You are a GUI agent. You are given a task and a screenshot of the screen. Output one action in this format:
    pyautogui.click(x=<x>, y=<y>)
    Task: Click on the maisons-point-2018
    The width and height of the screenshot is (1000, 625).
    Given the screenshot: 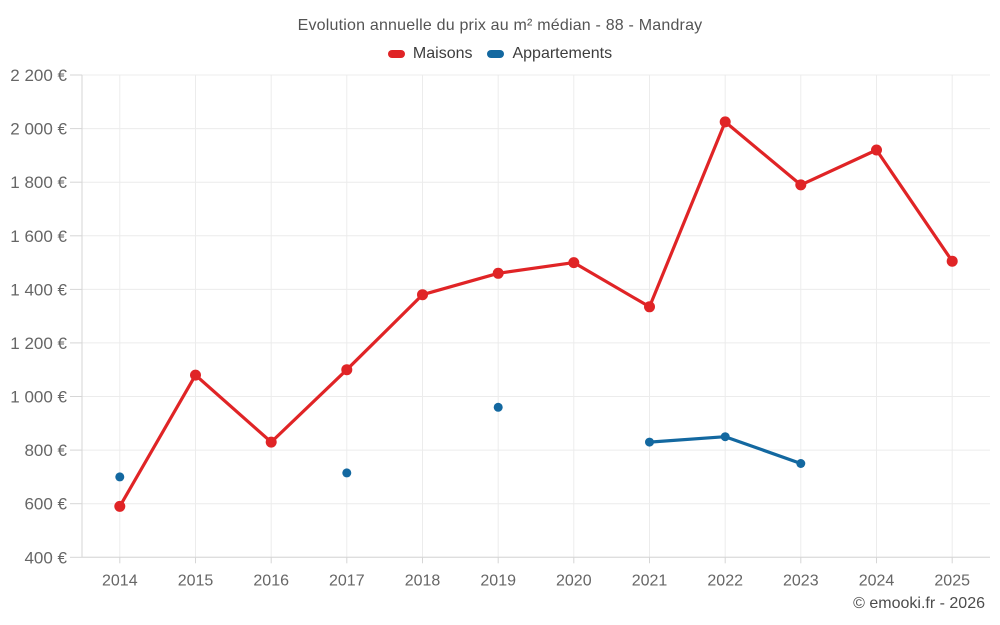 What is the action you would take?
    pyautogui.click(x=422, y=295)
    